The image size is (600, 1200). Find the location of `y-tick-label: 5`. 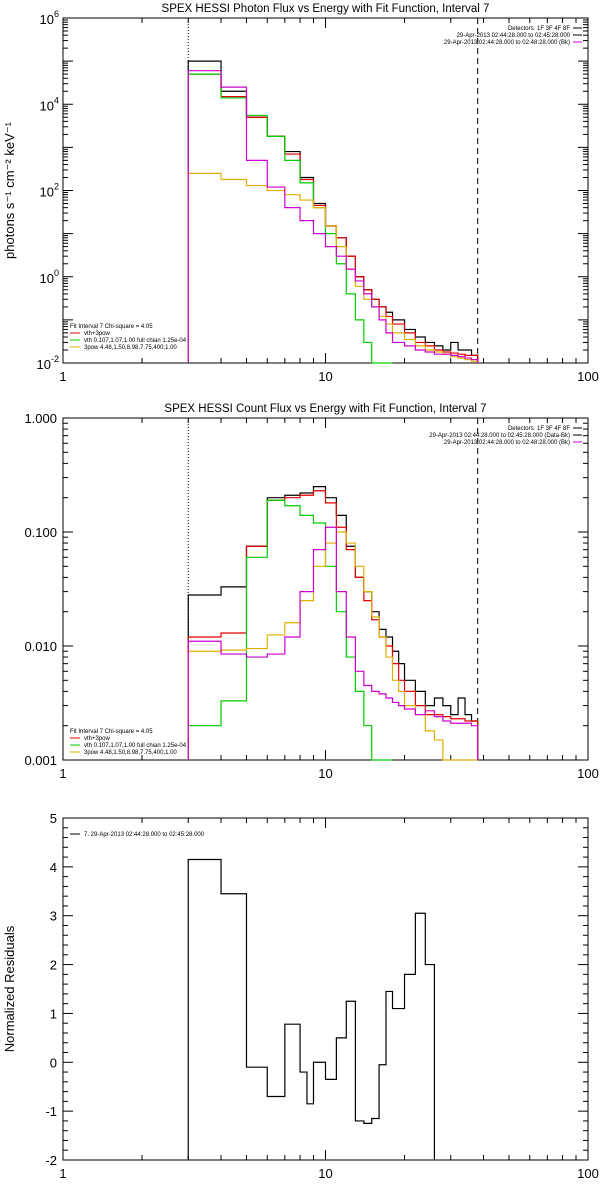

y-tick-label: 5 is located at coordinates (53, 818).